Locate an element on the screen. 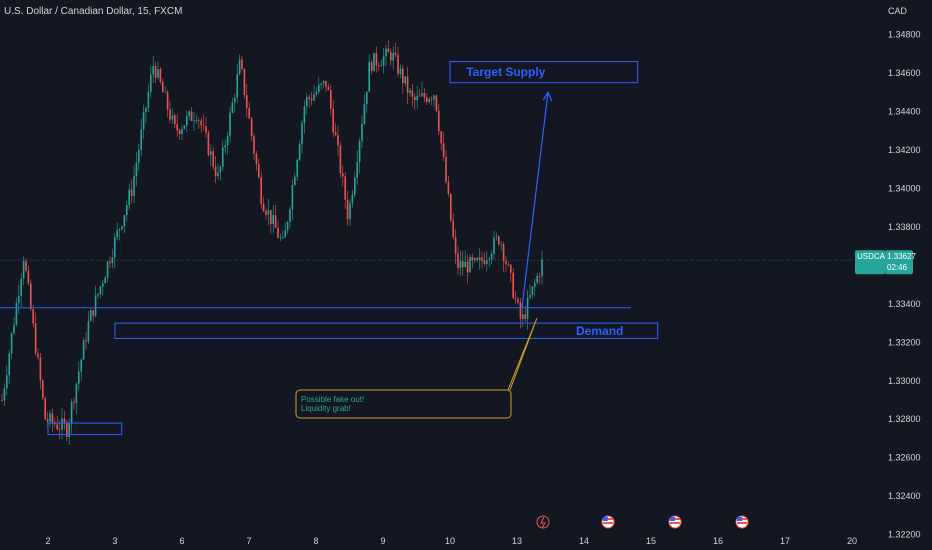  price-tick: 1.34000 is located at coordinates (904, 188).